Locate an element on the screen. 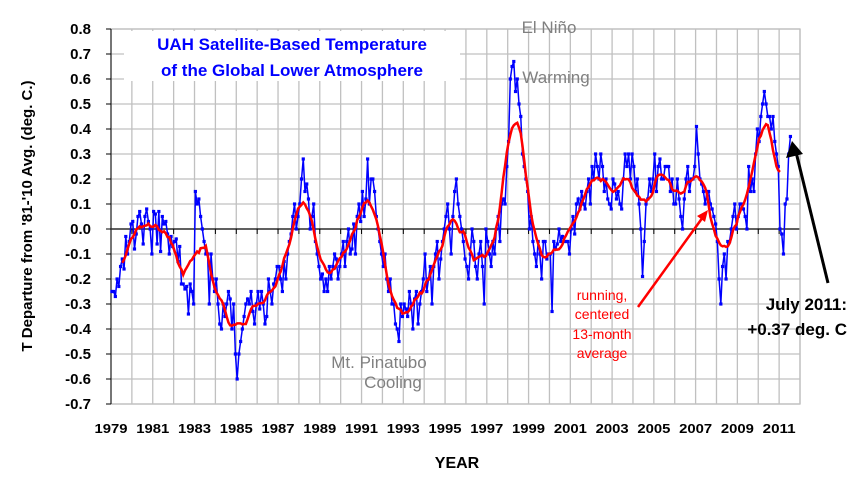 The width and height of the screenshot is (860, 502). x-tick-label: 1999 is located at coordinates (528, 428).